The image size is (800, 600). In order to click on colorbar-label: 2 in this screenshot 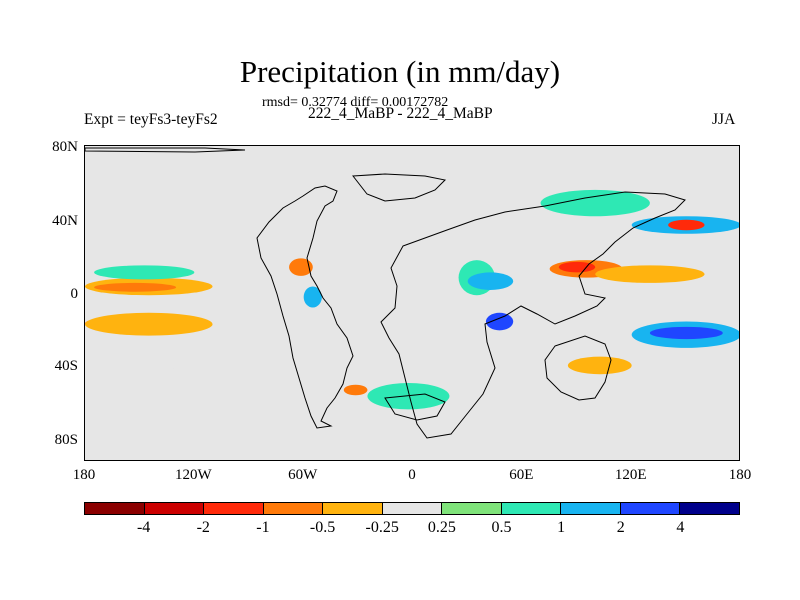, I will do `click(620, 527)`.